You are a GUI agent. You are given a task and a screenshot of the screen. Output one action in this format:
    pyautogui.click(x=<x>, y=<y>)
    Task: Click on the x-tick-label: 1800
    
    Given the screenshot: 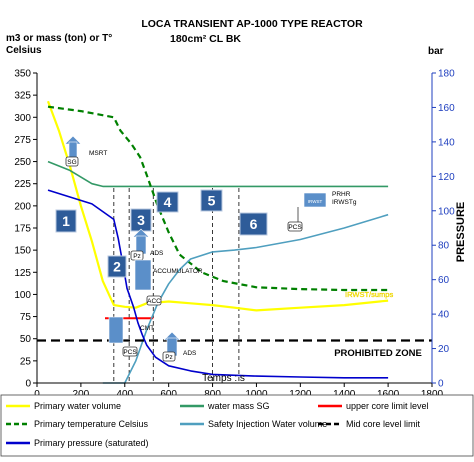 What is the action you would take?
    pyautogui.click(x=432, y=394)
    